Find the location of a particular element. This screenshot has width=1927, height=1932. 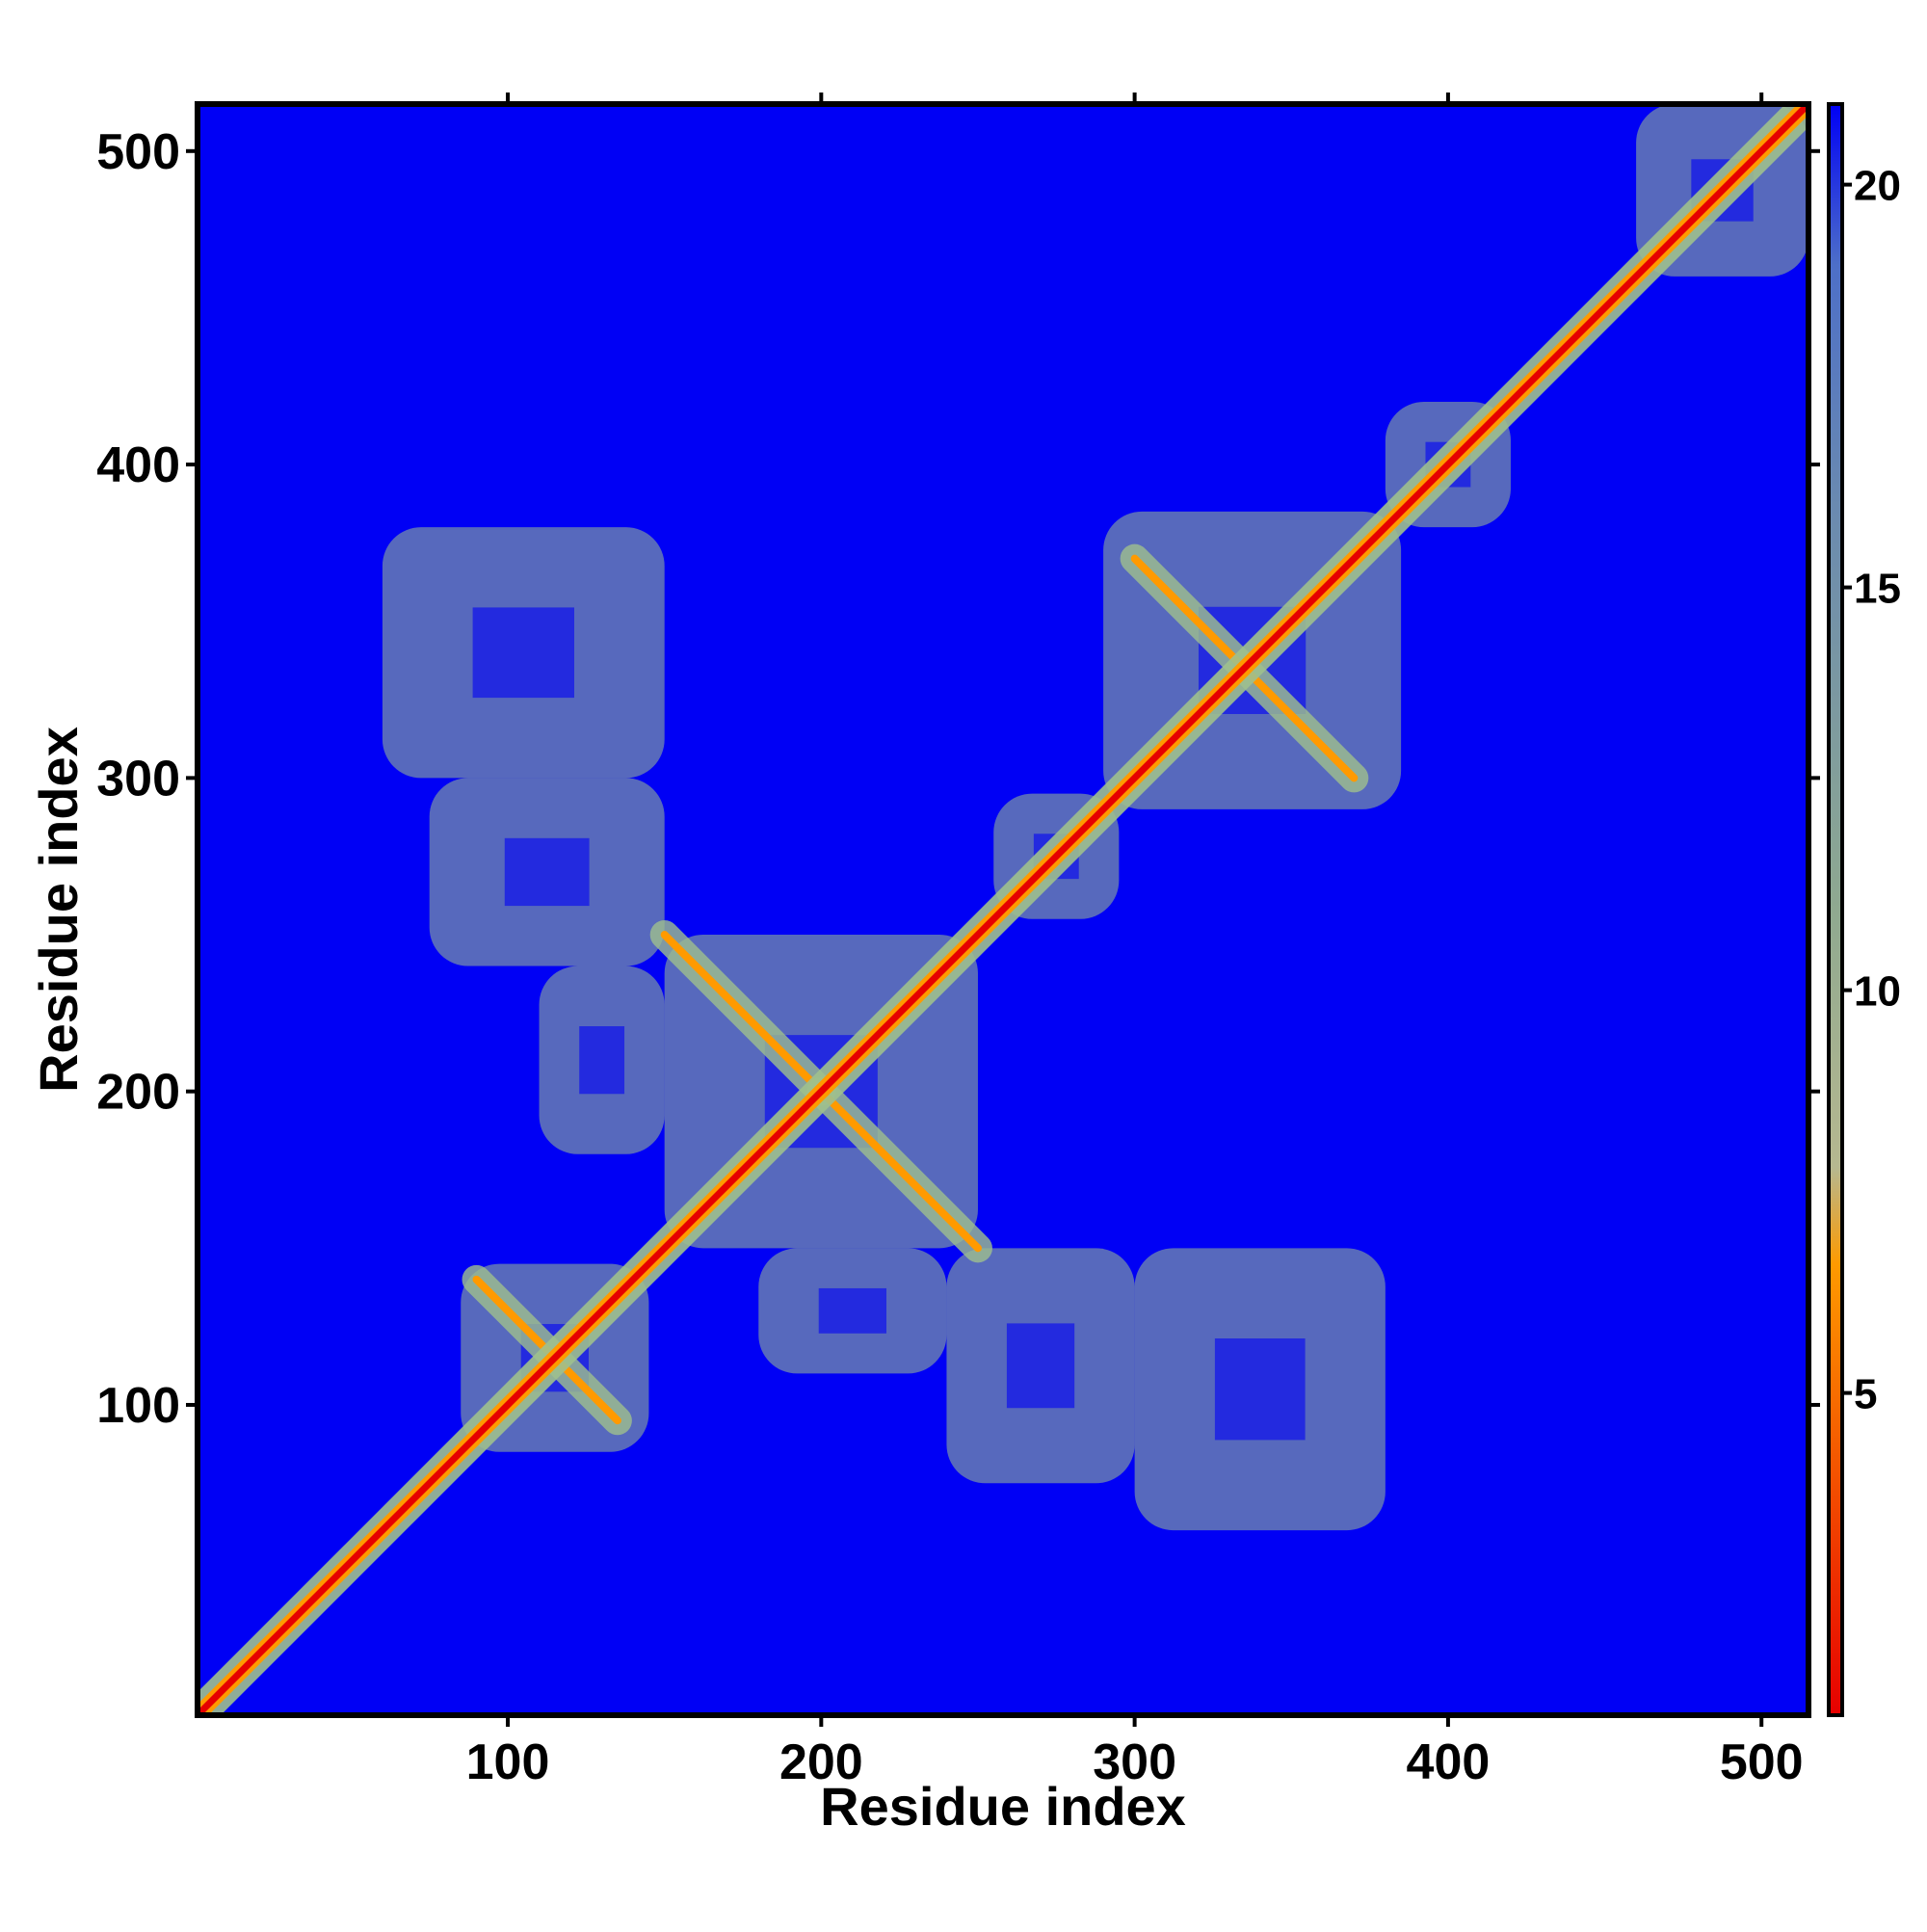

colorbar-ticks: 5 10 15 20 is located at coordinates (1871, 790).